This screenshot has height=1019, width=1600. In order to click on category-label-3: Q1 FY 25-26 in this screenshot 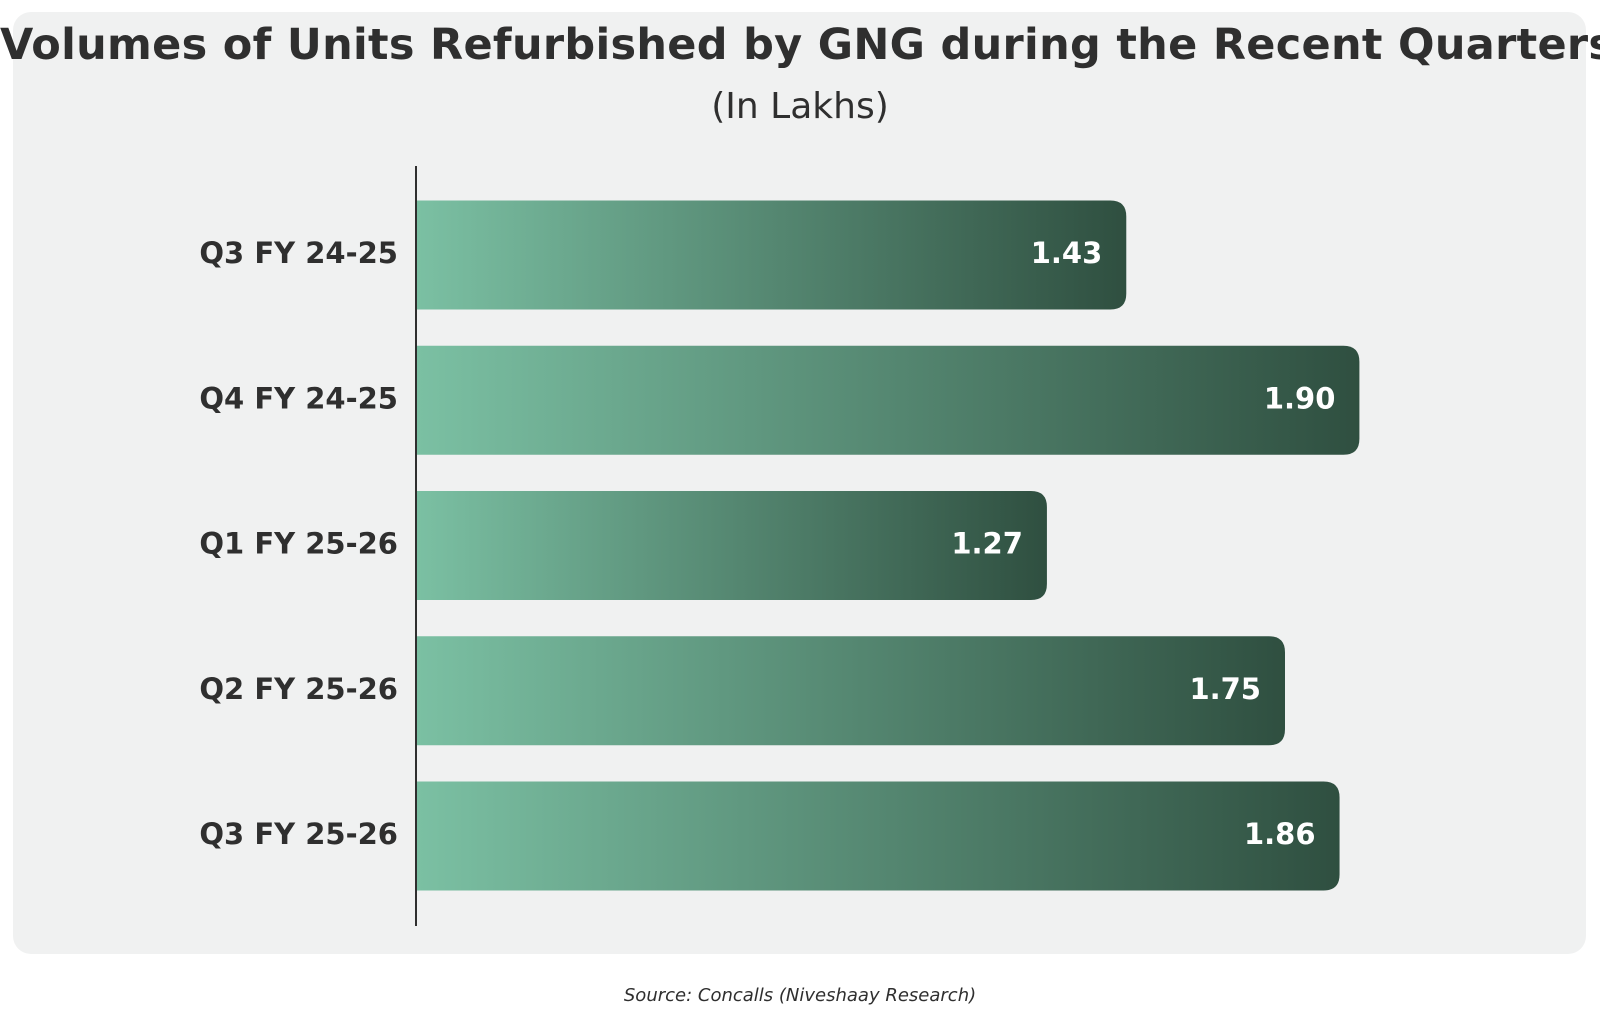, I will do `click(298, 544)`.